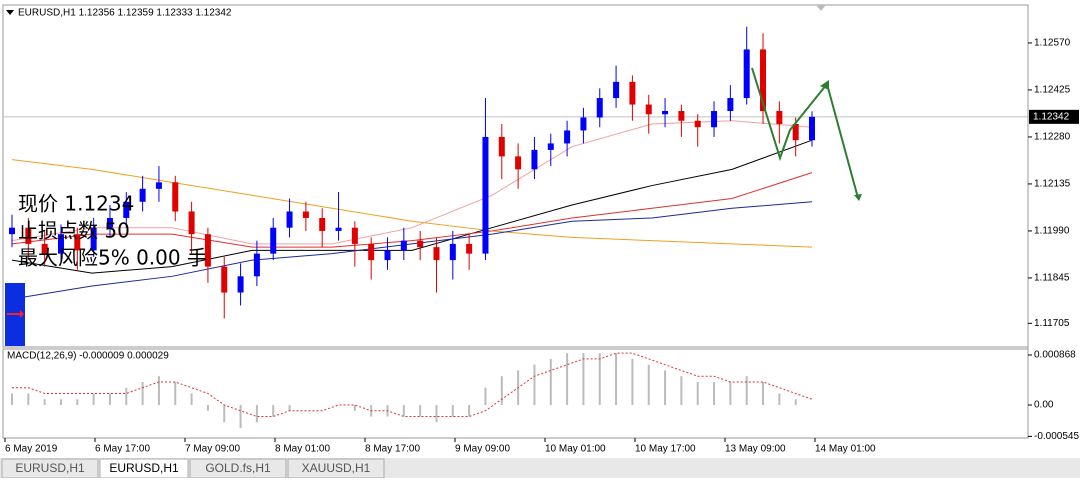 This screenshot has width=1080, height=483. What do you see at coordinates (238, 468) in the screenshot?
I see `tab-label: GOLD.fs,H1` at bounding box center [238, 468].